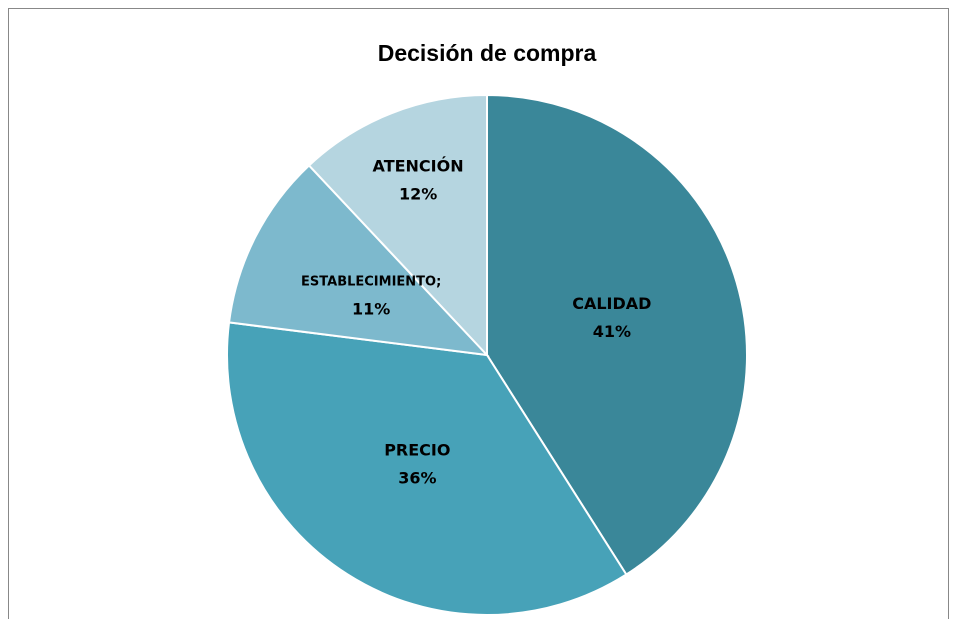 The width and height of the screenshot is (957, 619). I want to click on slice-value-label: 41%, so click(612, 331).